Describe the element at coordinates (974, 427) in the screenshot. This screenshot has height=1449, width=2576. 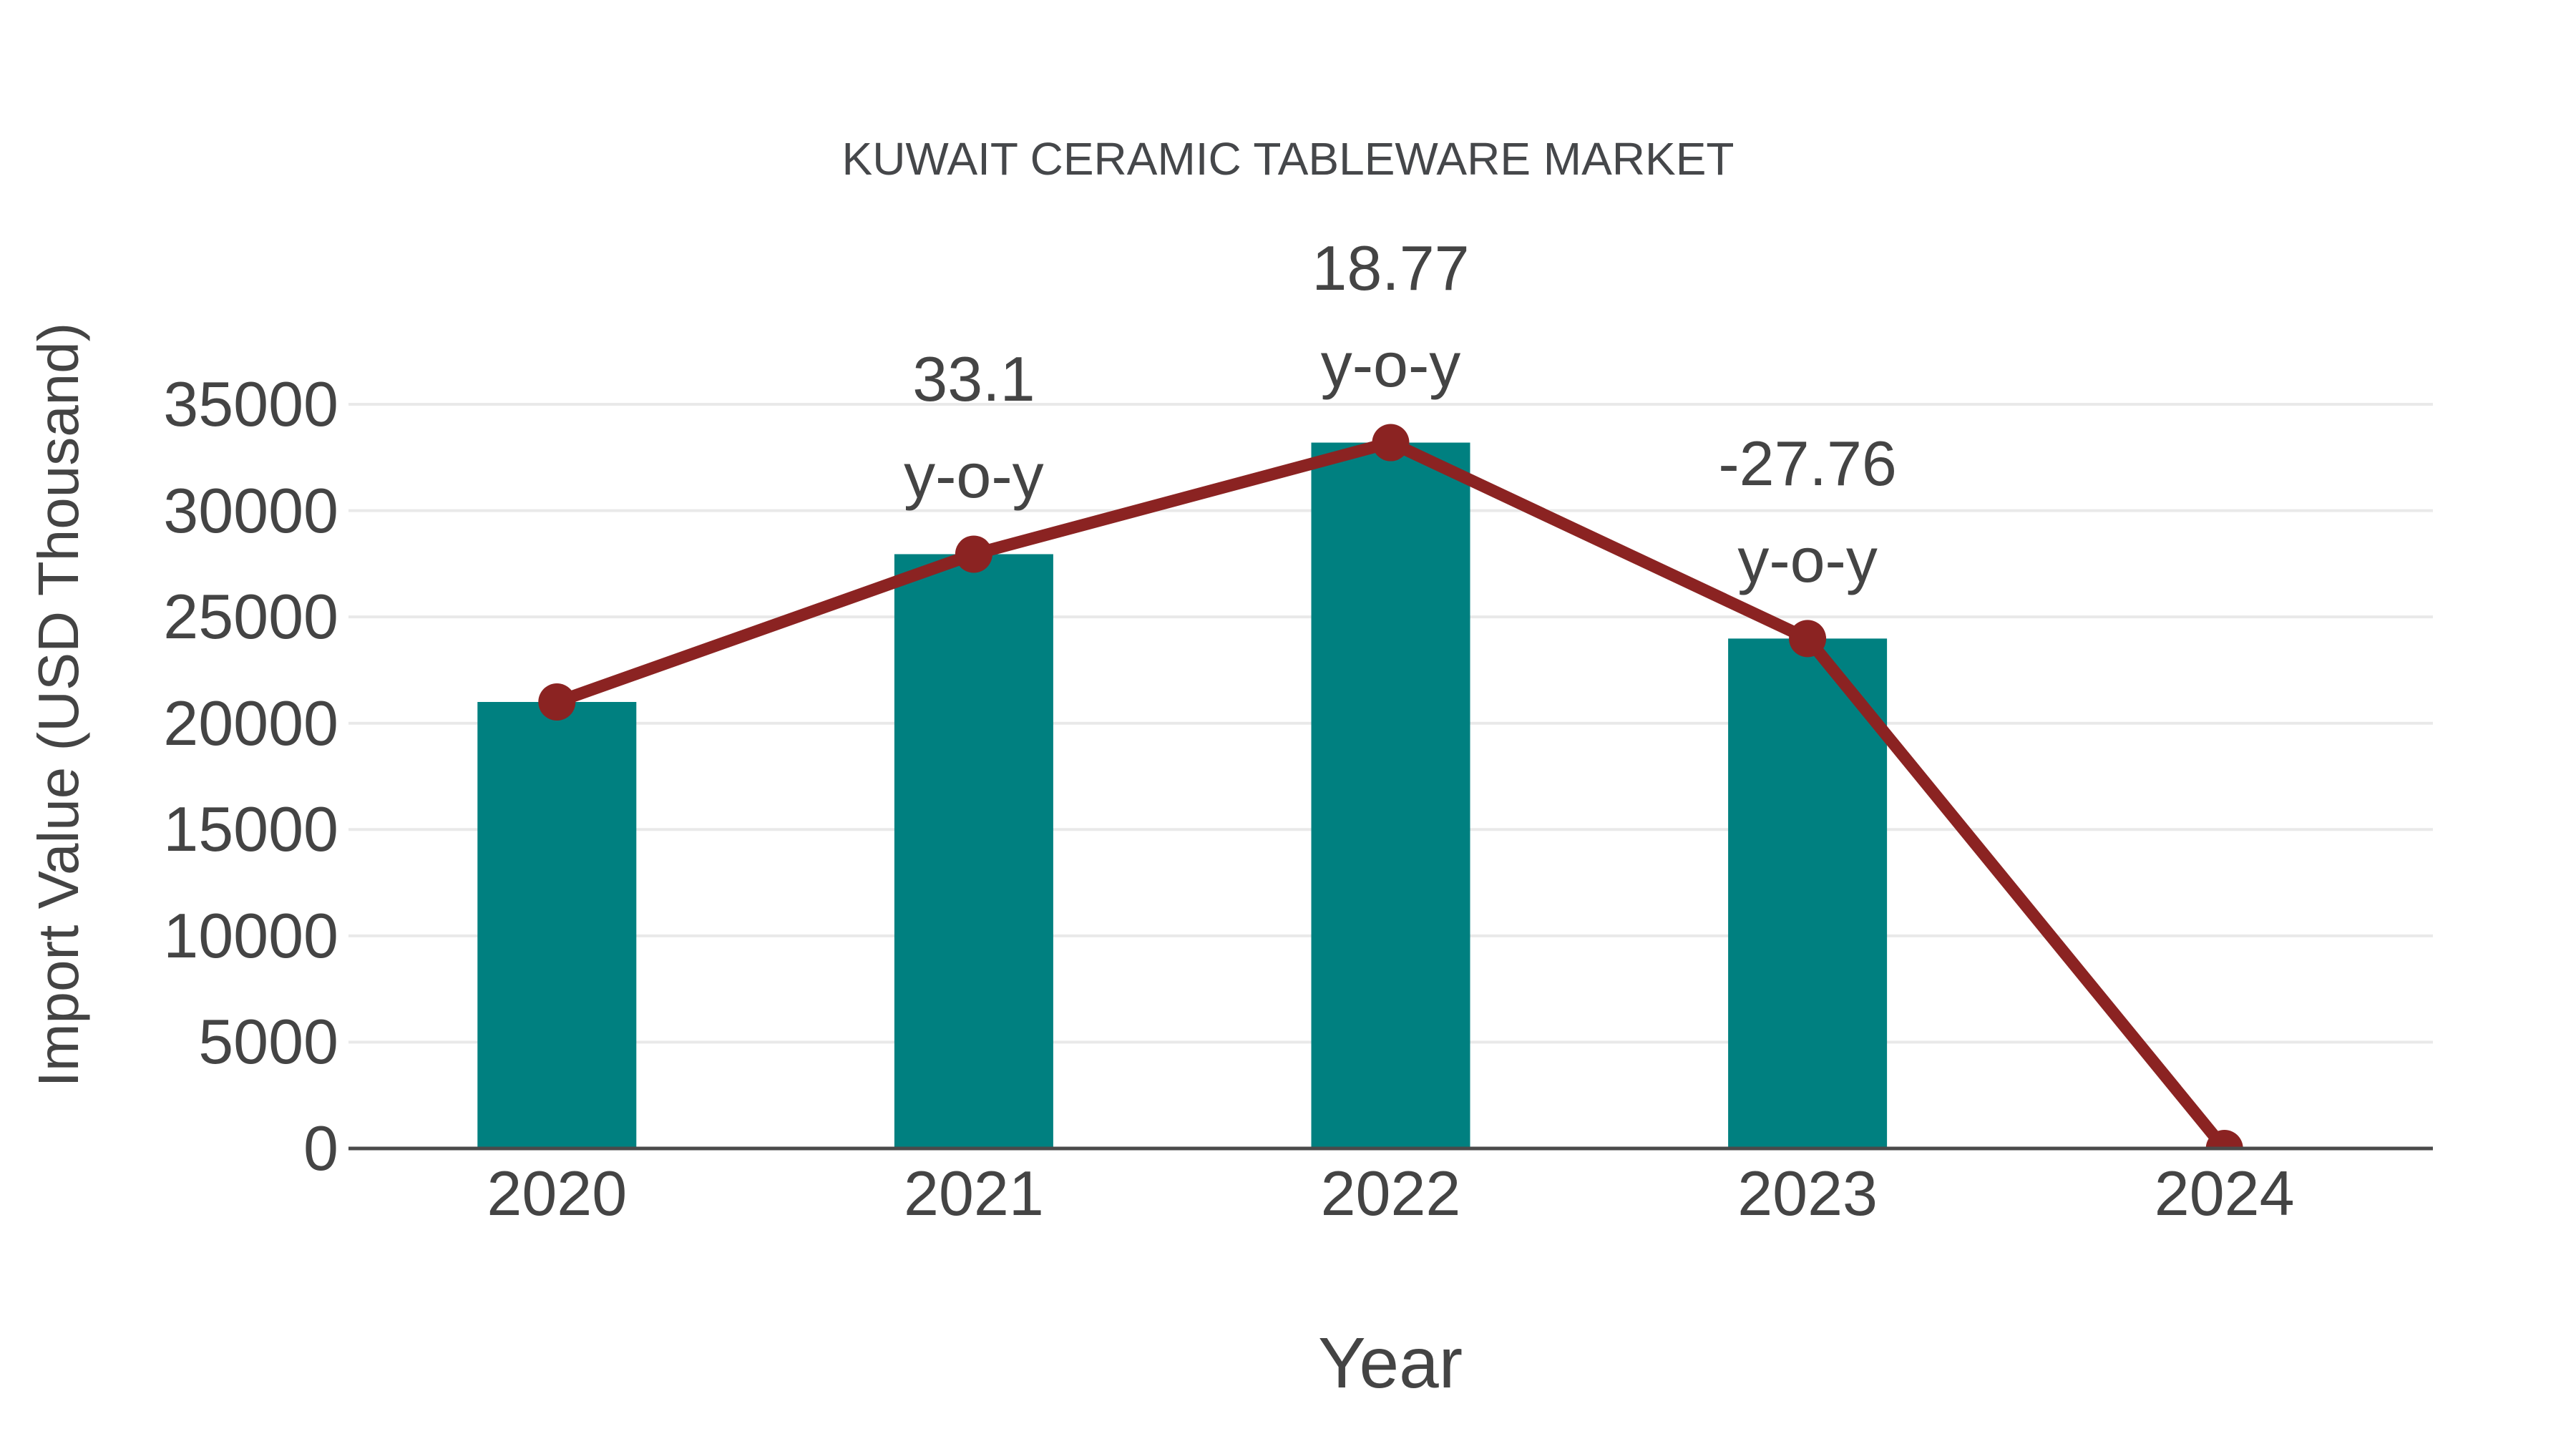
I see `annotation-2021: 33.1 y-o-y` at that location.